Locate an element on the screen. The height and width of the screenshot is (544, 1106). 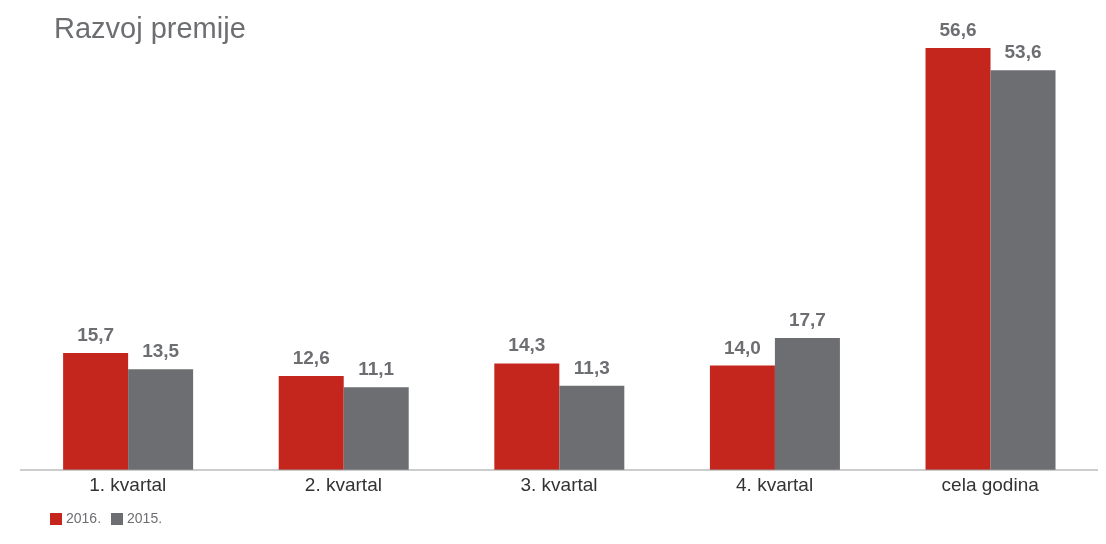
data-label: 11,3 is located at coordinates (591, 367).